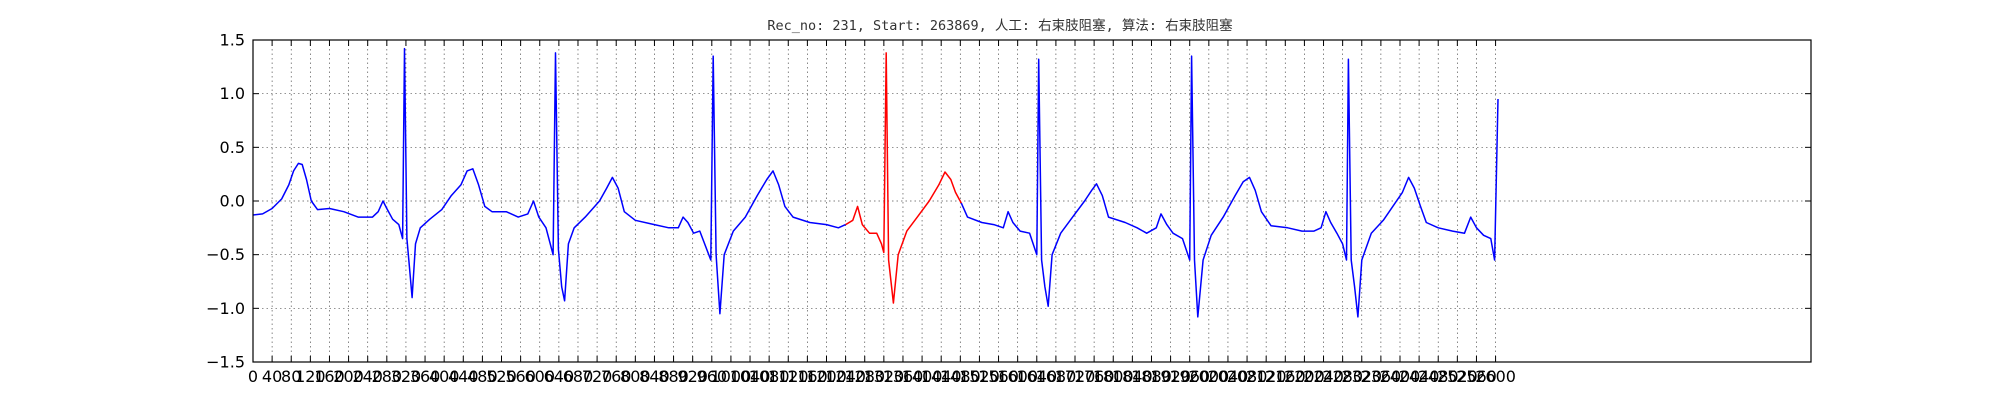 The width and height of the screenshot is (2000, 400). I want to click on x-tick-label: 1680, so click(1056, 376).